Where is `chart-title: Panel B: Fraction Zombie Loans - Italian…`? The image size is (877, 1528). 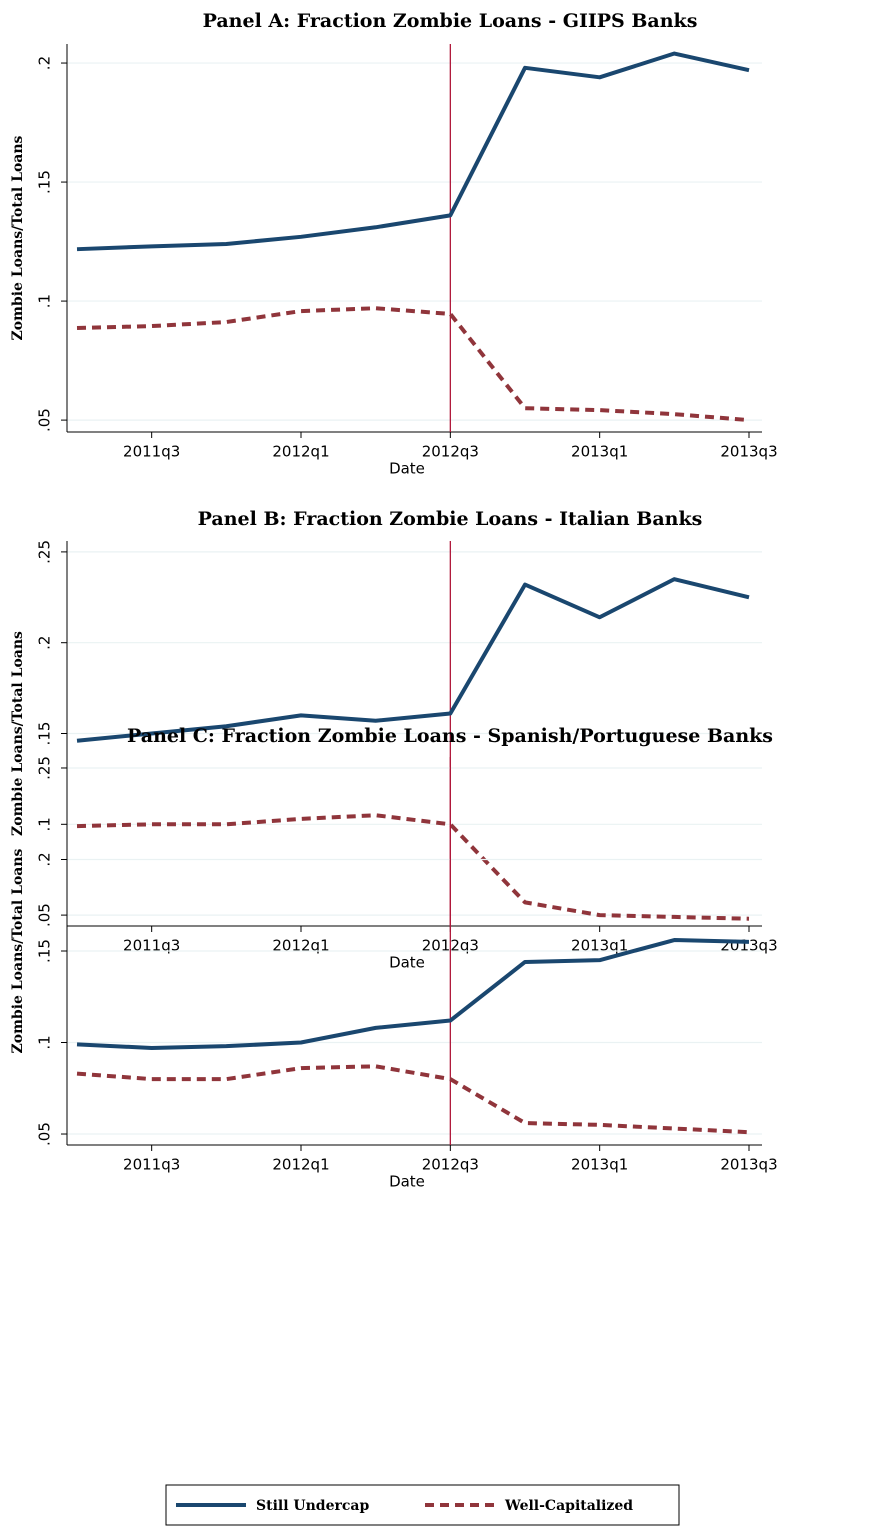
chart-title: Panel B: Fraction Zombie Loans - Italian… is located at coordinates (450, 519).